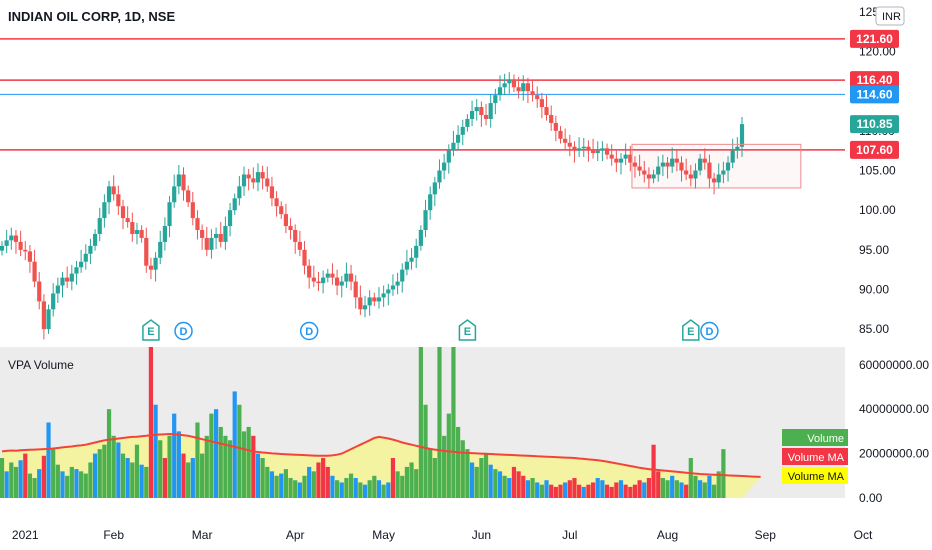  Describe the element at coordinates (894, 431) in the screenshot. I see `volume-axis: 60000000.00 40000000.00 20000000.00 0.00` at that location.